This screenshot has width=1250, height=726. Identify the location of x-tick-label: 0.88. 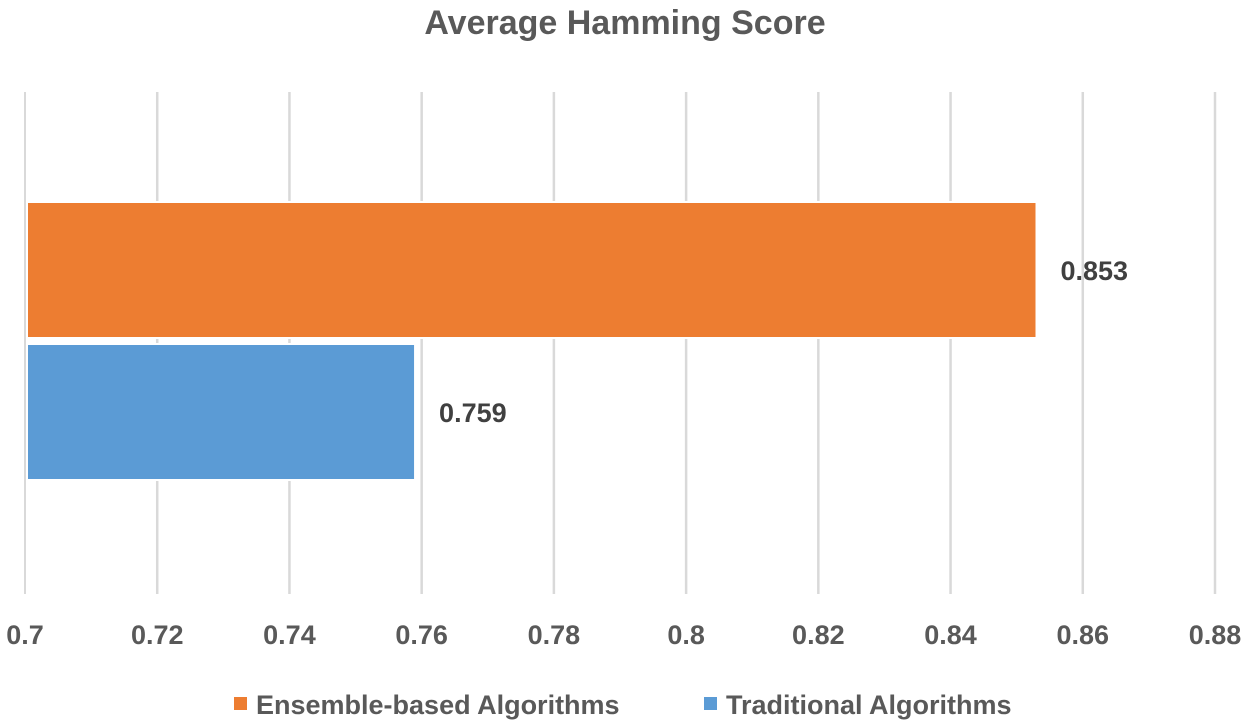
(1215, 635).